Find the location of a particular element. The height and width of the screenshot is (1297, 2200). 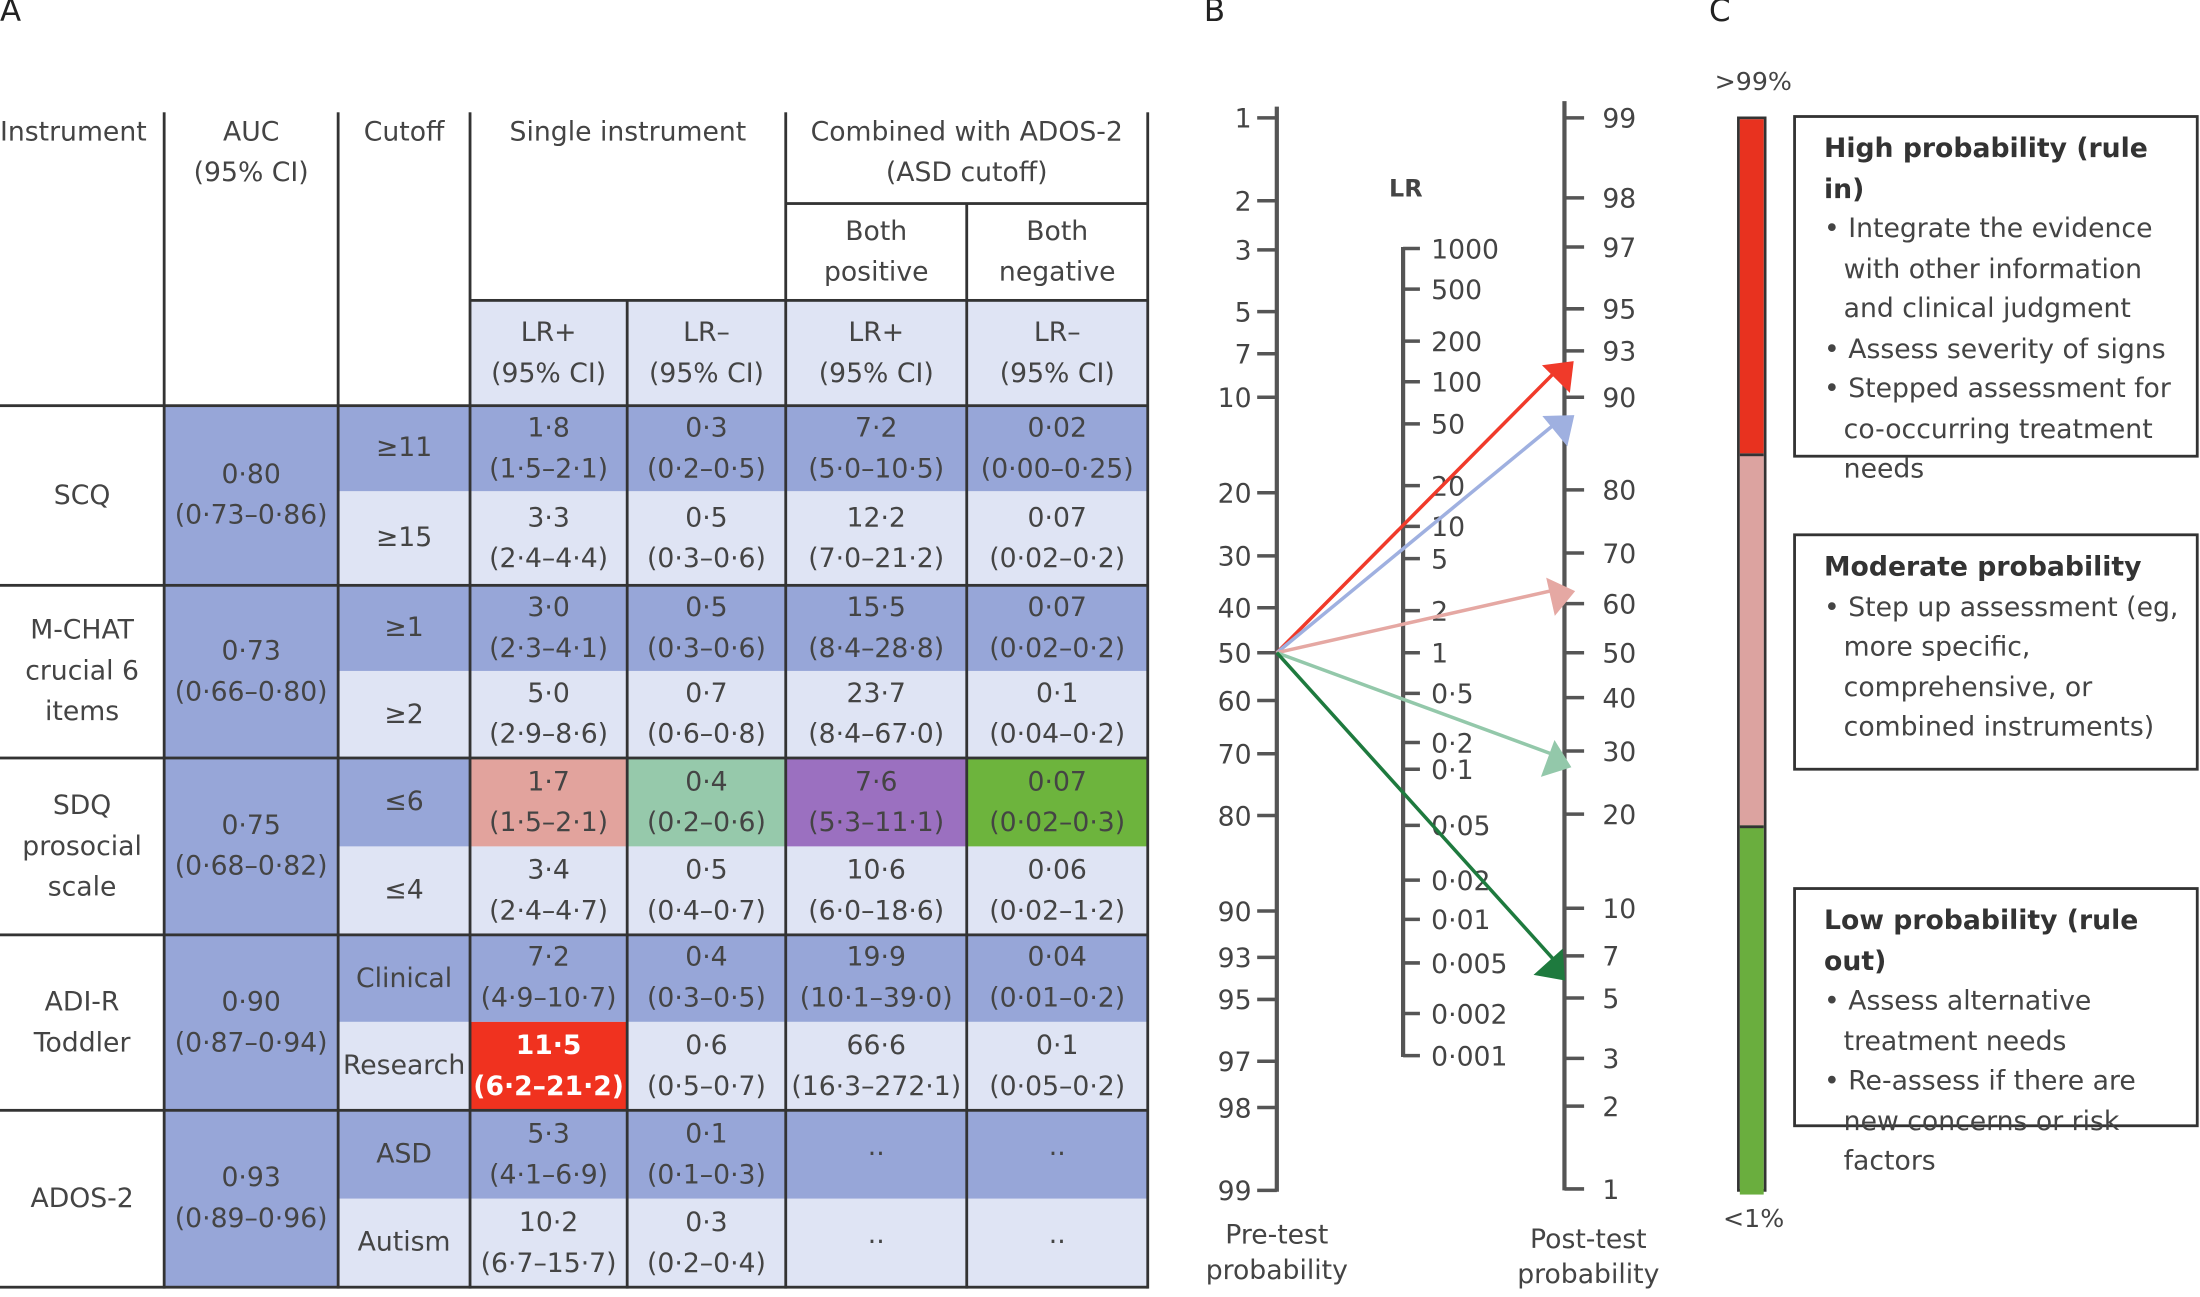

pre-tick-label: 98 is located at coordinates (1235, 1108).